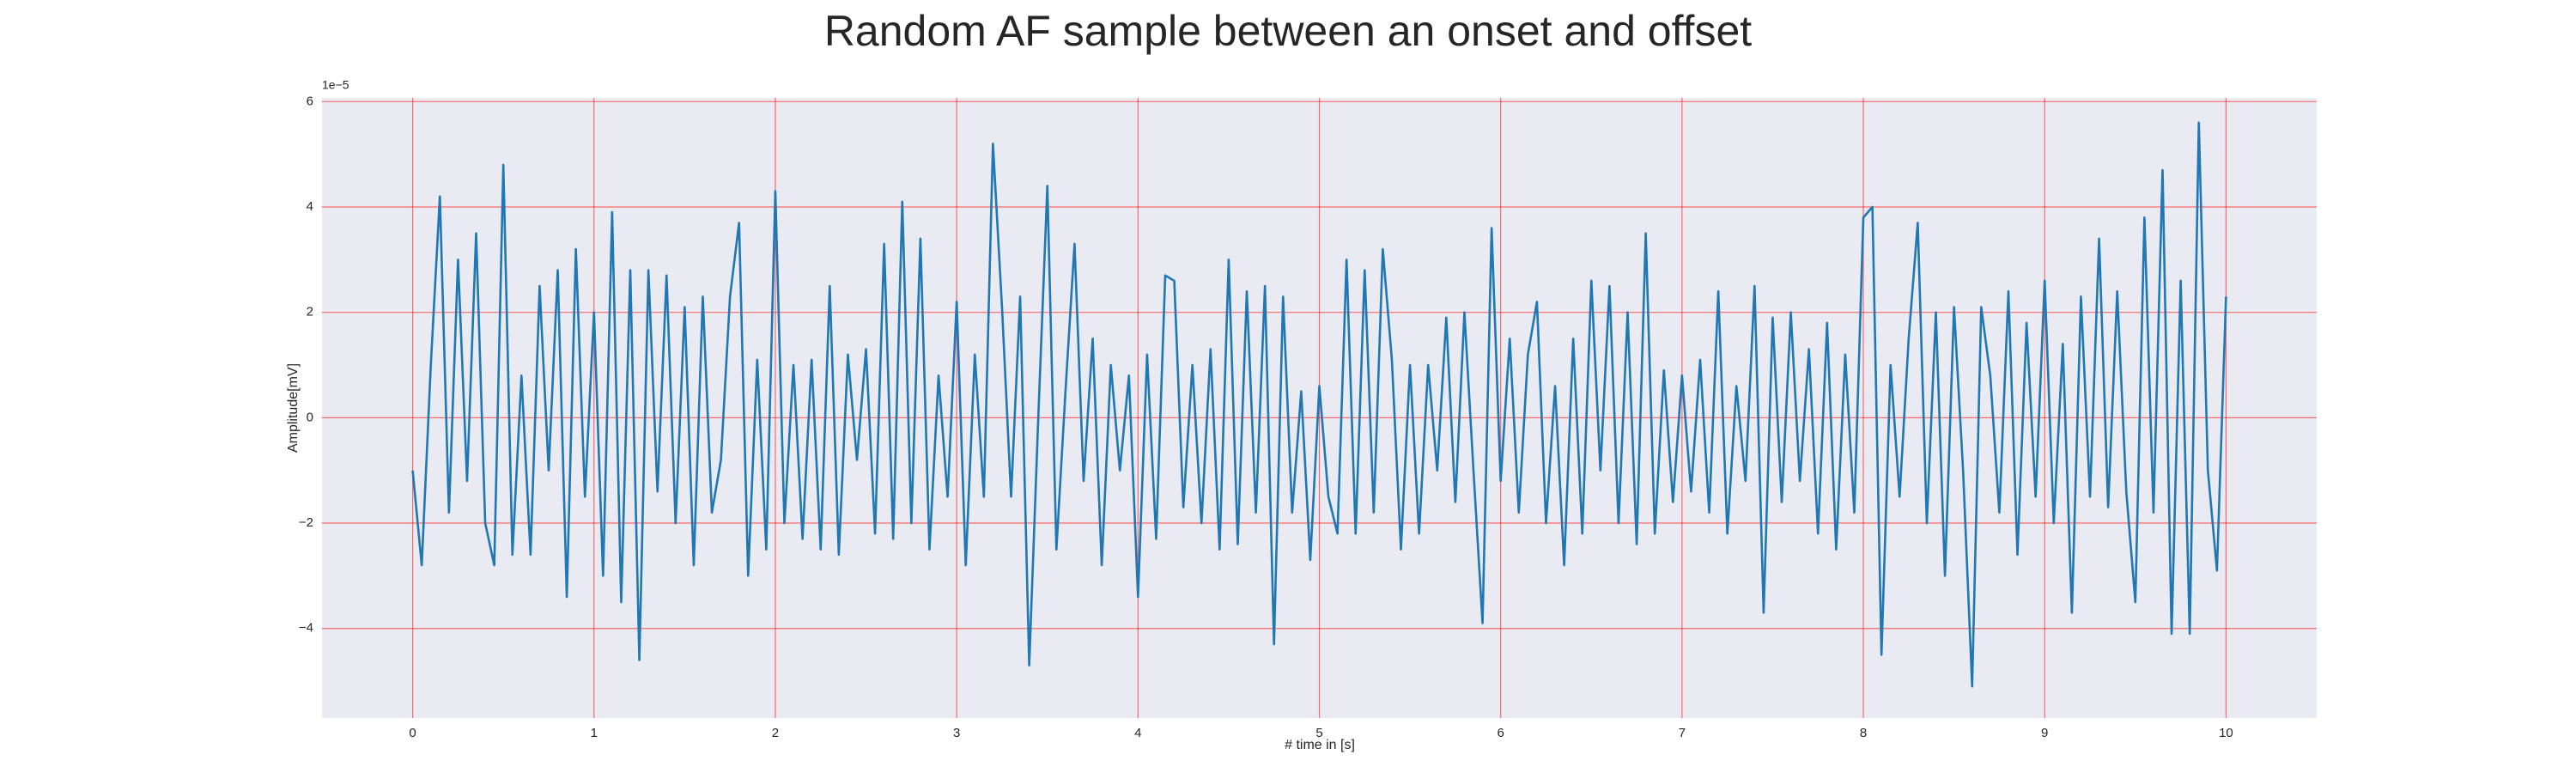 Image resolution: width=2576 pixels, height=773 pixels. Describe the element at coordinates (1682, 733) in the screenshot. I see `x-tick-label: 7` at that location.